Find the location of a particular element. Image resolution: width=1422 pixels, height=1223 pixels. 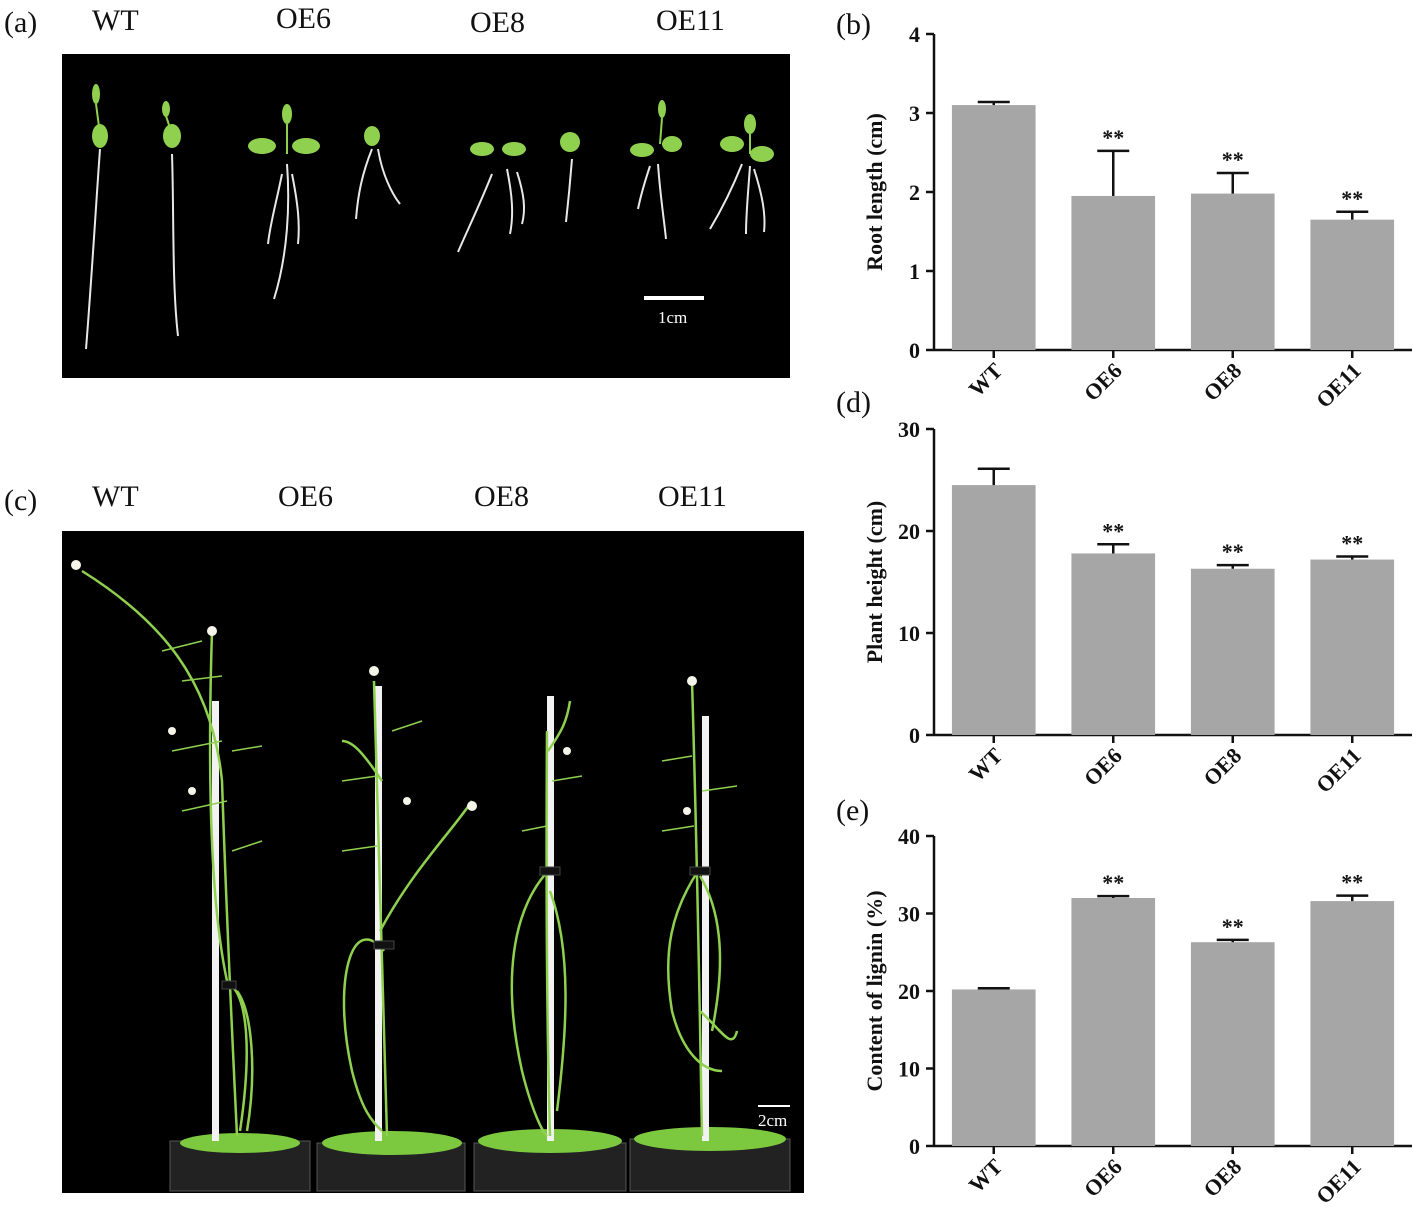

scale-label-1cm: 1cm is located at coordinates (673, 317).